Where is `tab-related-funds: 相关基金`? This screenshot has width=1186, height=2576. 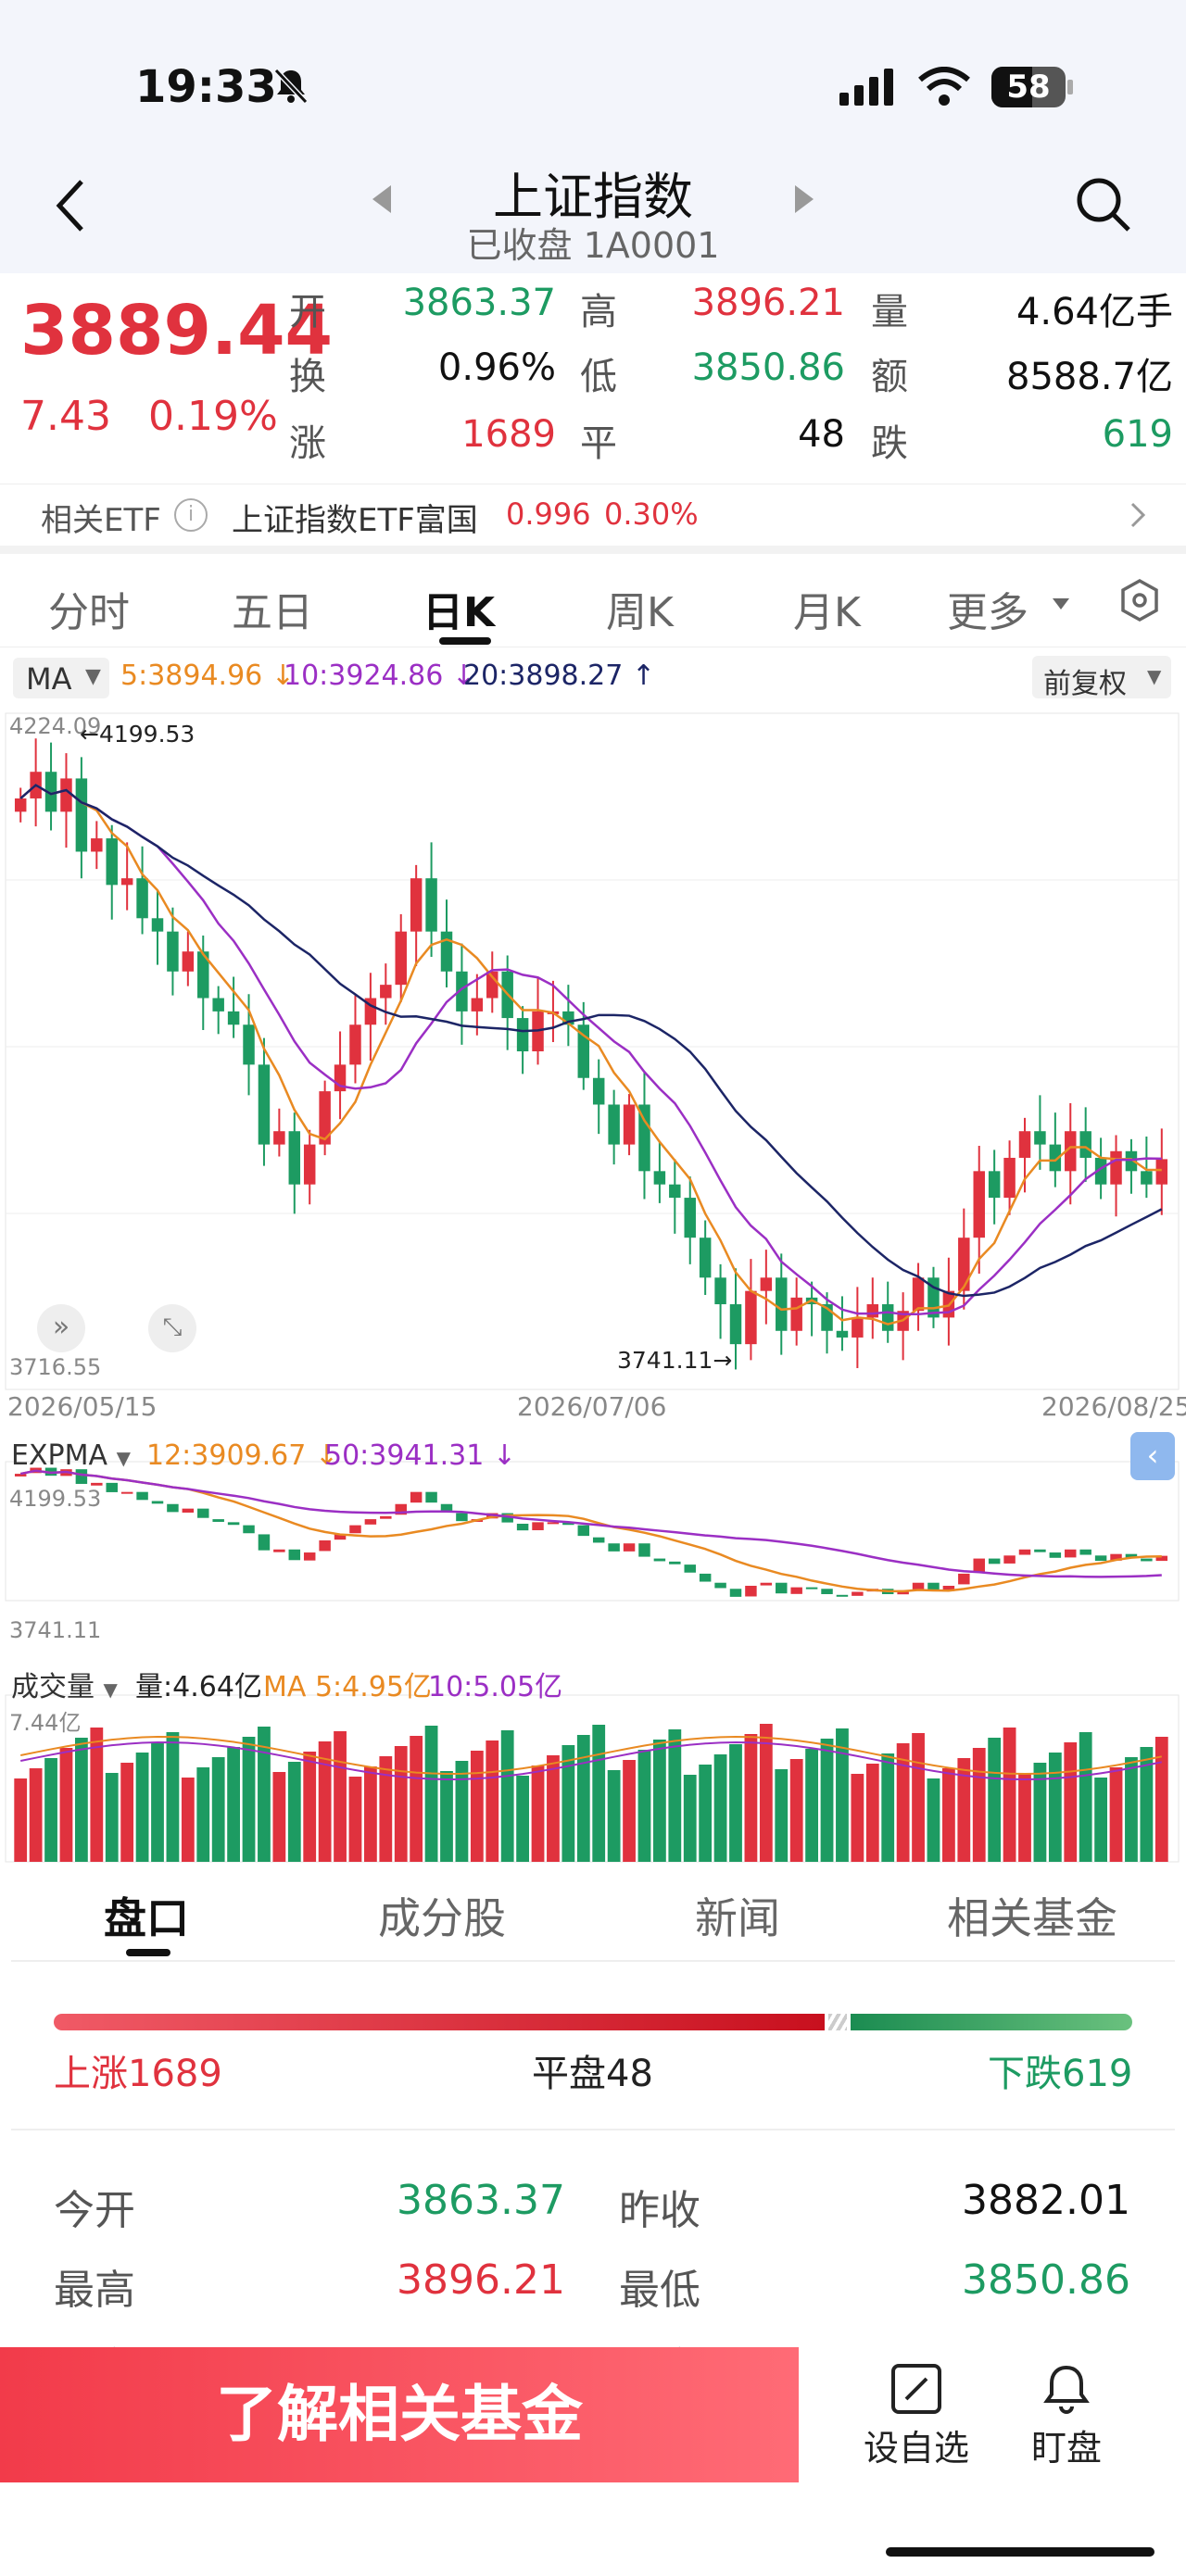 tab-related-funds: 相关基金 is located at coordinates (1032, 1918).